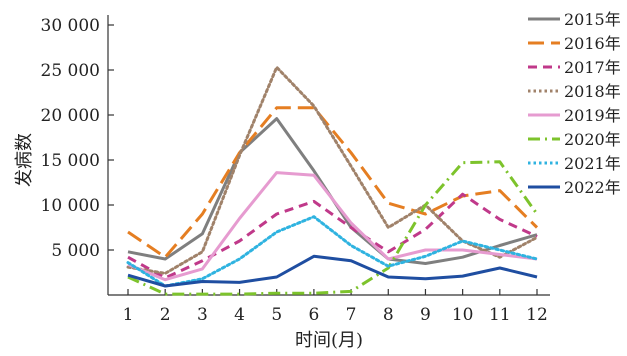 This screenshot has height=356, width=627. What do you see at coordinates (388, 315) in the screenshot?
I see `x-tick-label: 8` at bounding box center [388, 315].